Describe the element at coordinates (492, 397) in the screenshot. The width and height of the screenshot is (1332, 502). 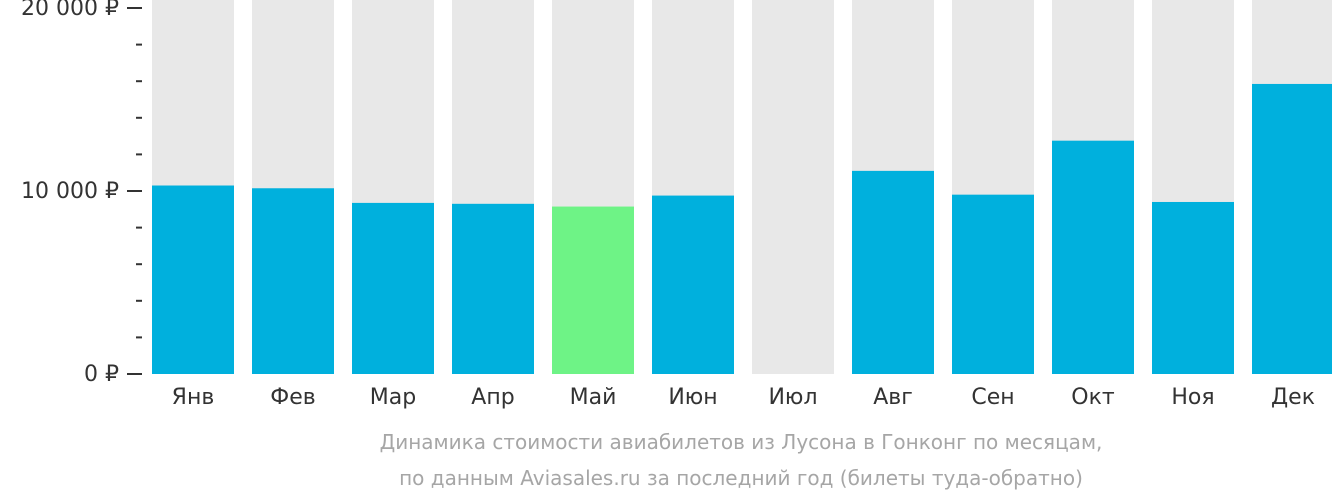
I see `x-tick-label: Апр` at that location.